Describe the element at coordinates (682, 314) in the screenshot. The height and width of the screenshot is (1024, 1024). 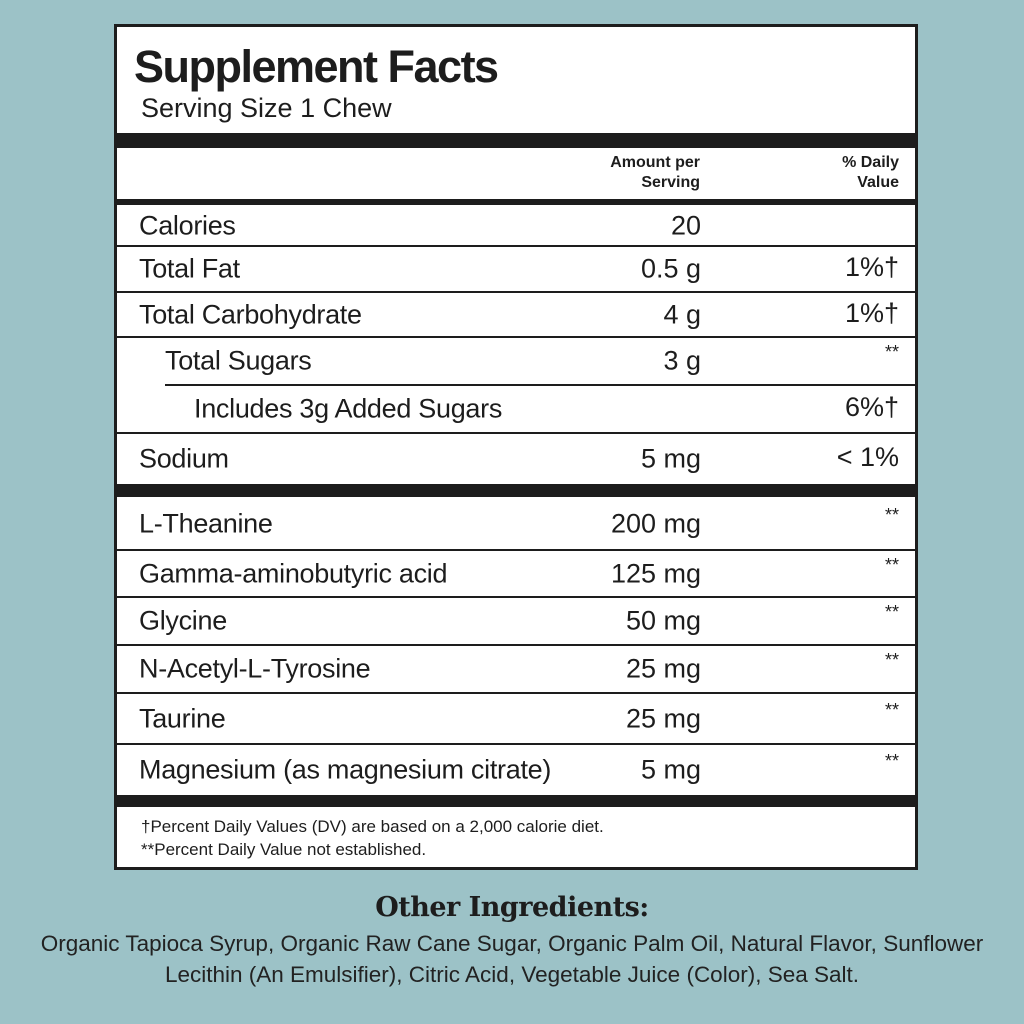
I see `nutrient-amount: 4 g` at that location.